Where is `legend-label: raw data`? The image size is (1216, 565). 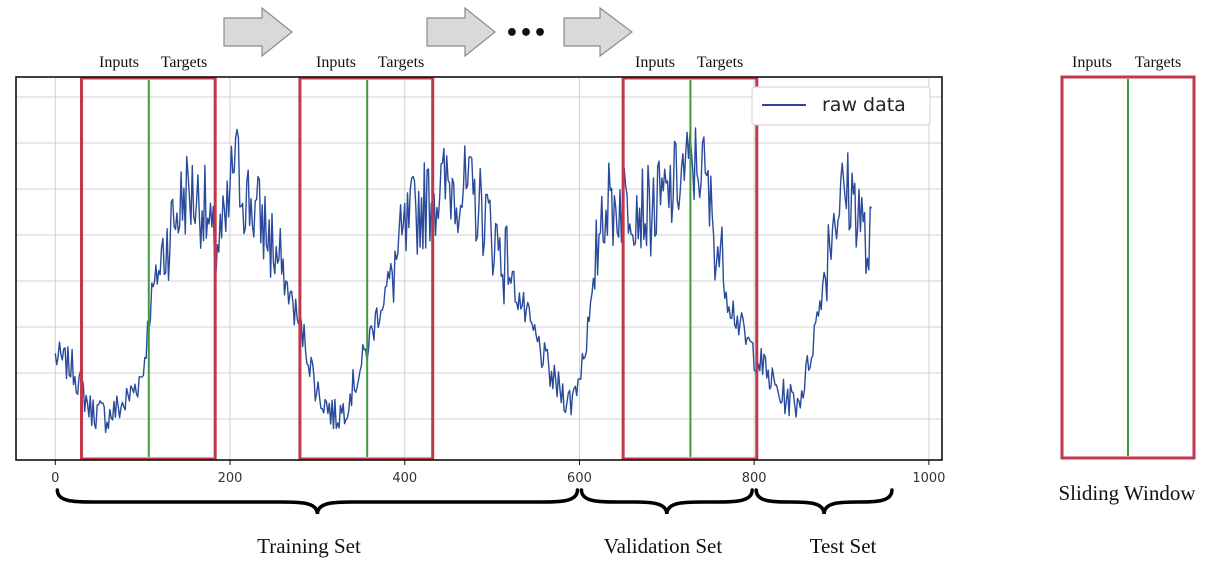 legend-label: raw data is located at coordinates (864, 105).